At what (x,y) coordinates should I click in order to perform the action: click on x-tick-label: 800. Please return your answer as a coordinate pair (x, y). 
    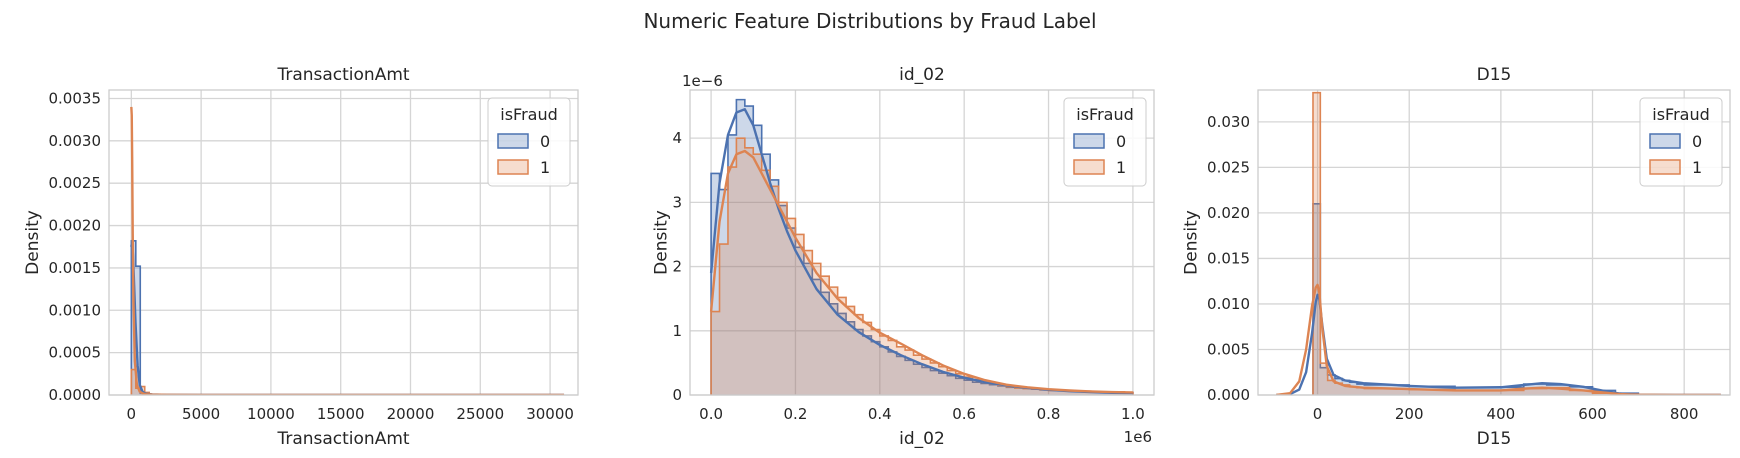
    Looking at the image, I should click on (1684, 414).